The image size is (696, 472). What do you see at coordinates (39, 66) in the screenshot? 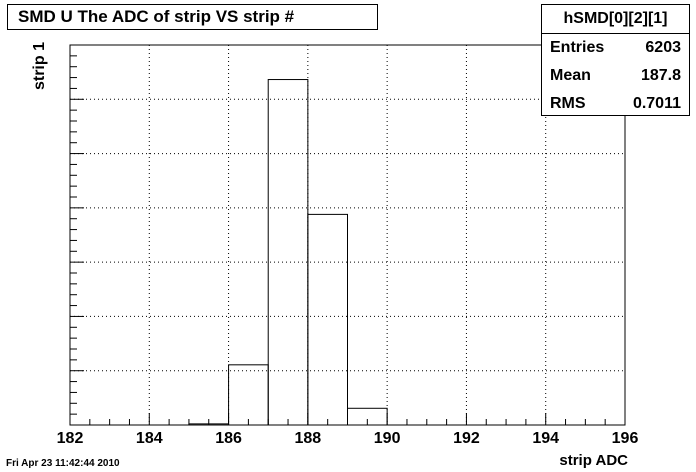
I see `y-axis-label: strip 1` at bounding box center [39, 66].